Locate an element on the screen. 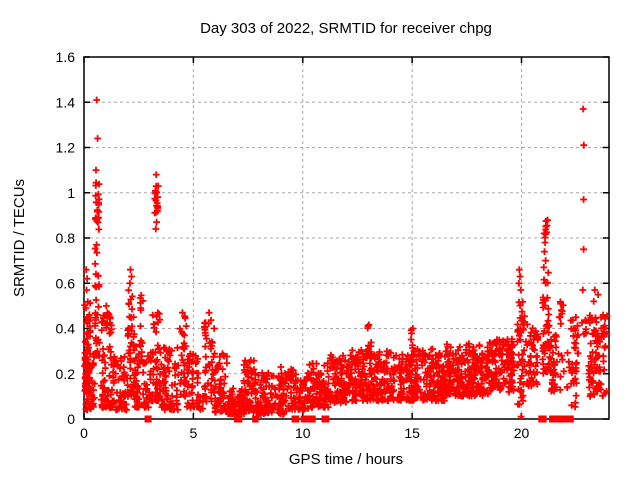 The width and height of the screenshot is (640, 485). y-tick-label: 1.6 is located at coordinates (66, 57).